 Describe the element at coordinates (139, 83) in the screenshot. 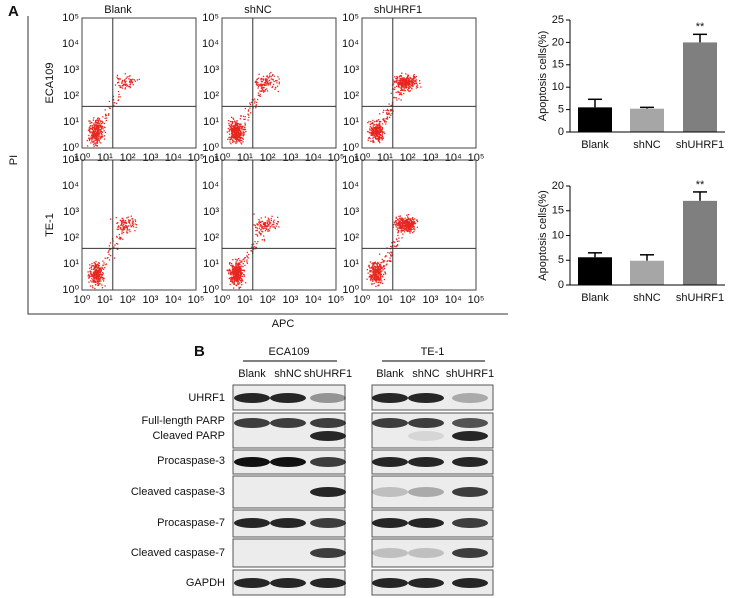

I see `plot-frame` at that location.